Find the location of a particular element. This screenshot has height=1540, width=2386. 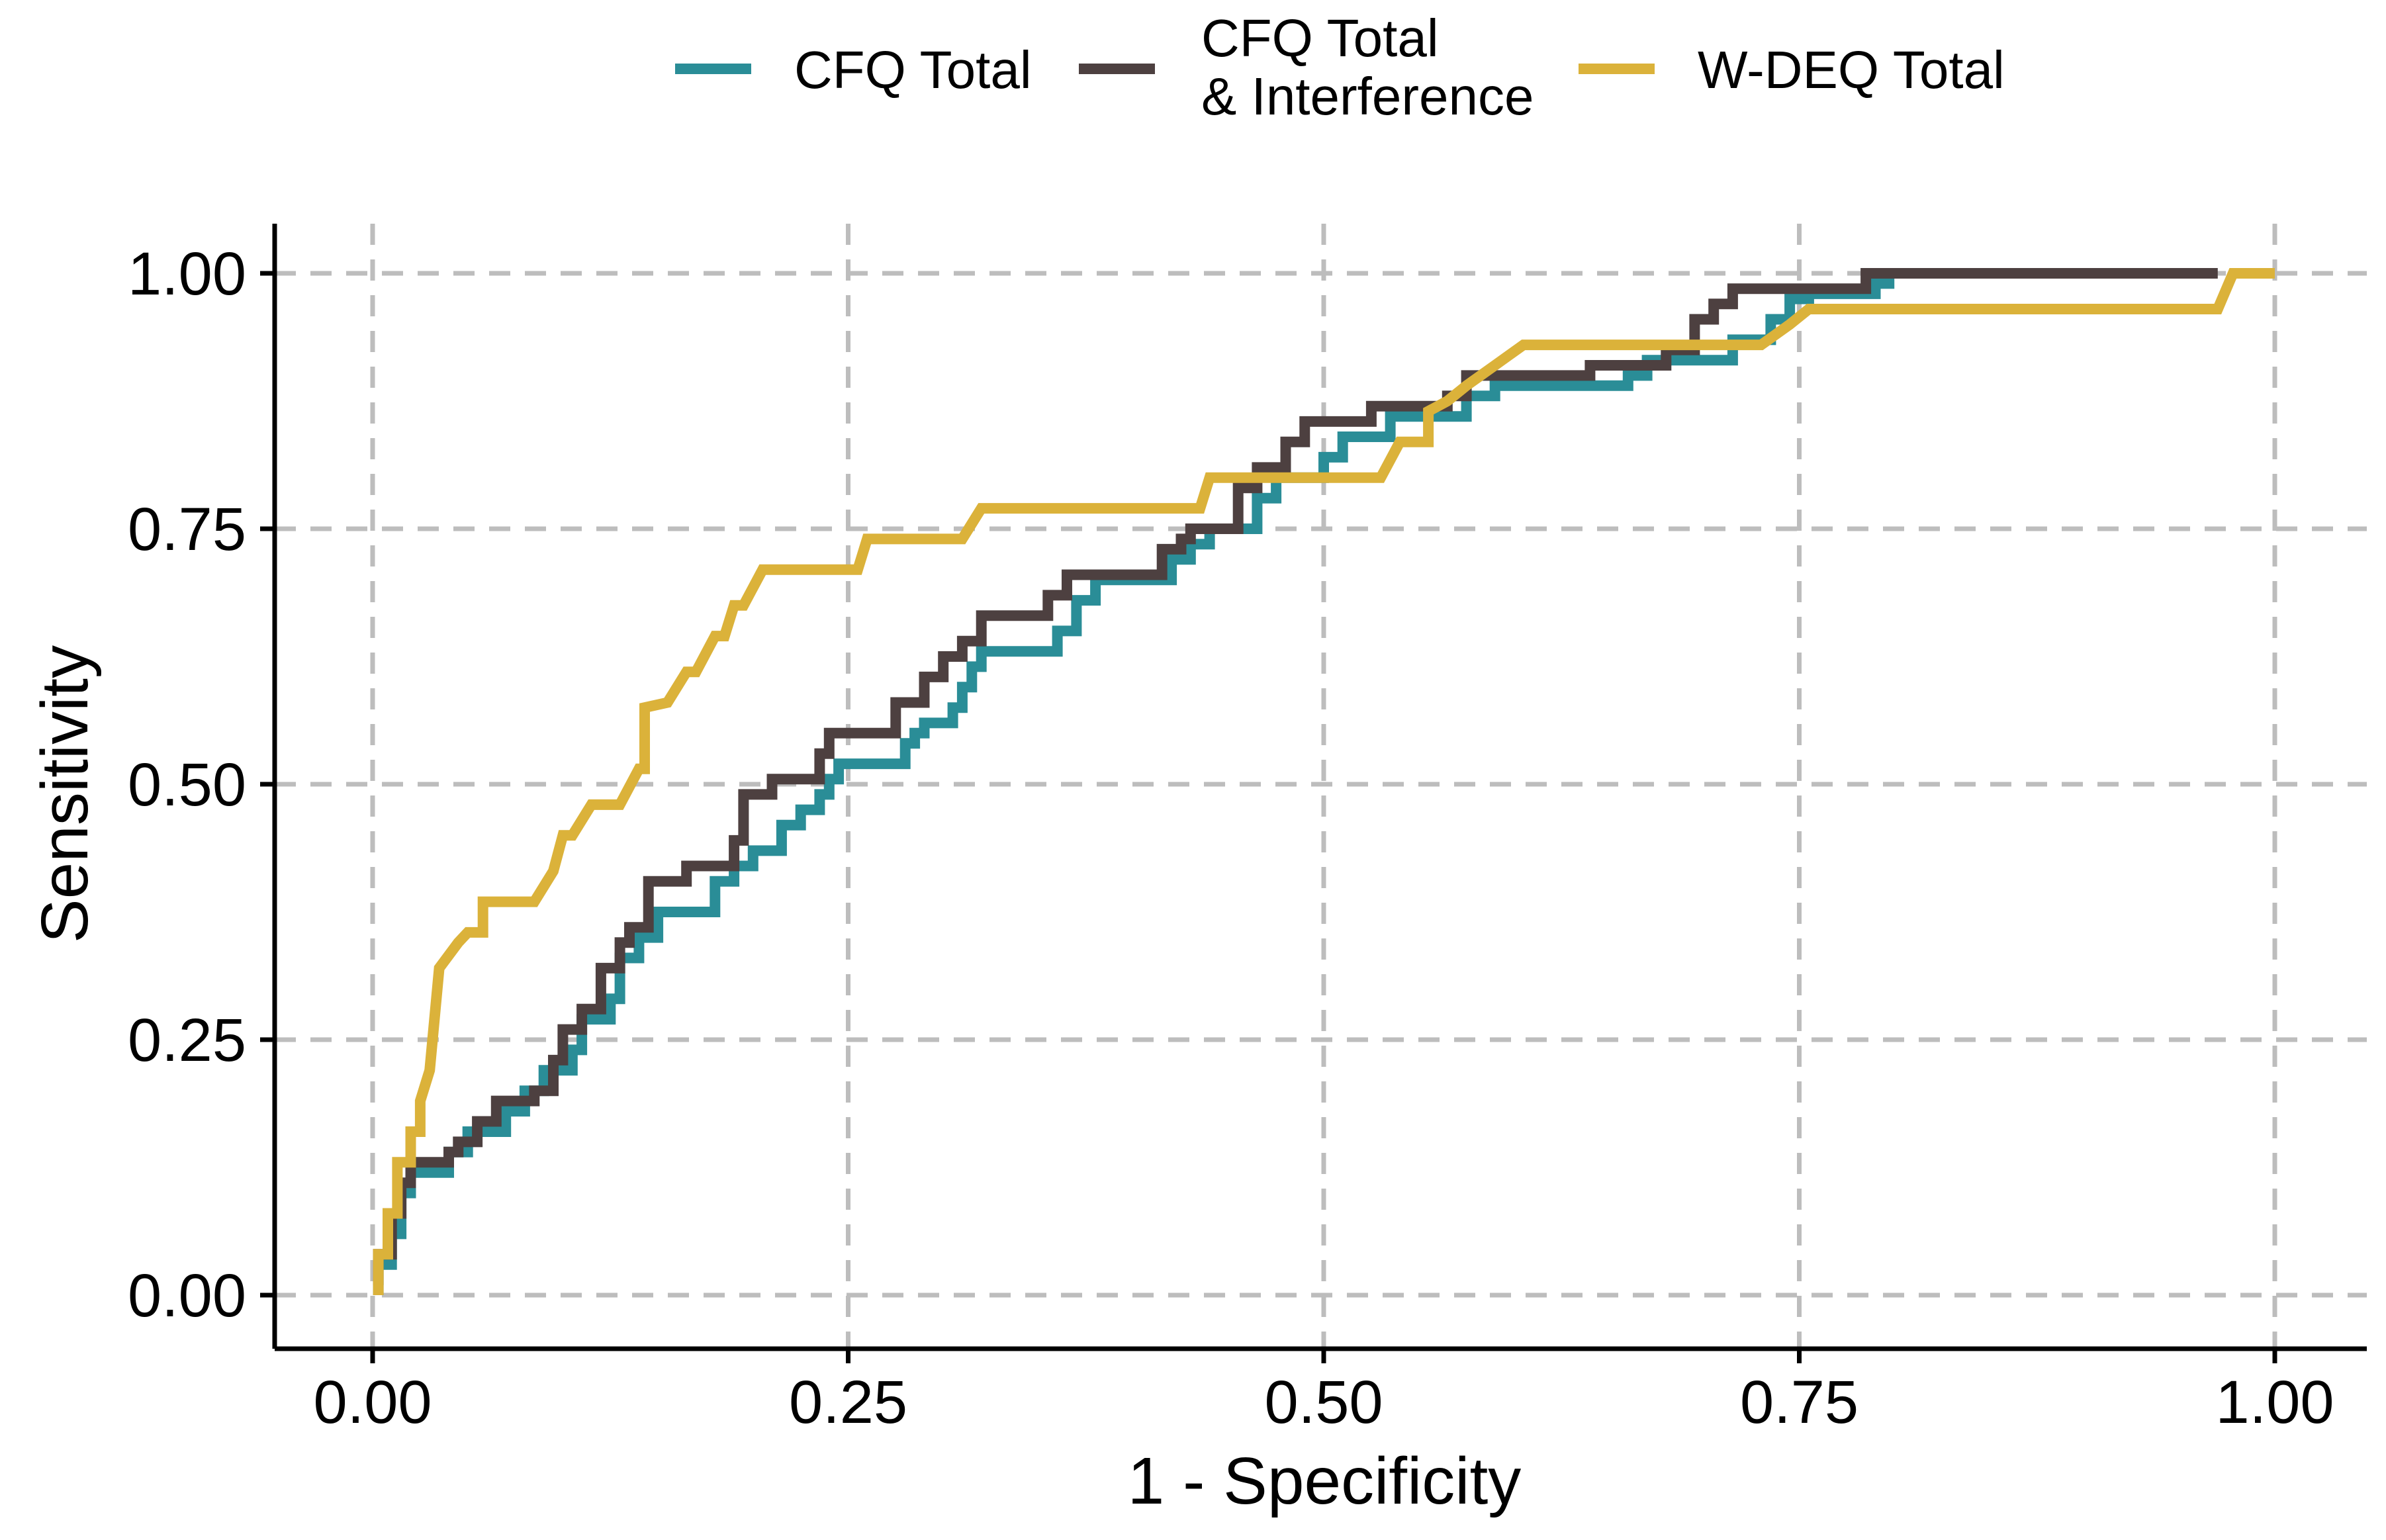

x-axis-title: 1 - Specificity is located at coordinates (1325, 1481).